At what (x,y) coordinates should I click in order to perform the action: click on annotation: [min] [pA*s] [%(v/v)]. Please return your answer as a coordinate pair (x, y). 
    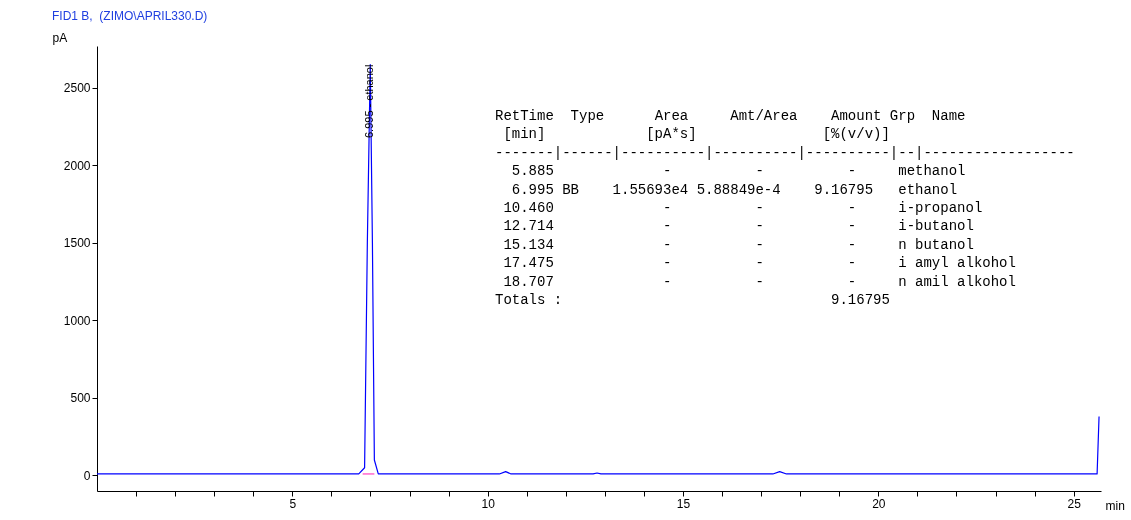
    Looking at the image, I should click on (696, 134).